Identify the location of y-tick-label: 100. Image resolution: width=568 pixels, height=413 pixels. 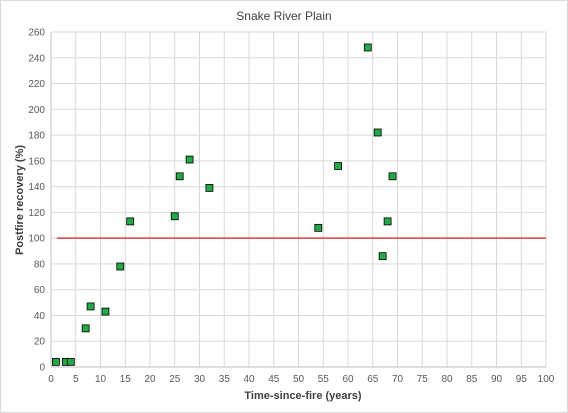
(36, 239).